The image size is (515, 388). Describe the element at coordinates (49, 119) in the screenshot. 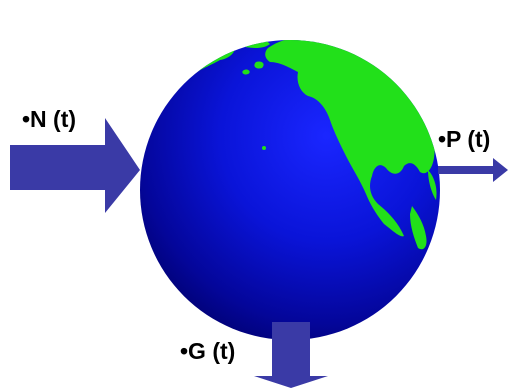

I see `label-n-of-t: •N (t)` at that location.